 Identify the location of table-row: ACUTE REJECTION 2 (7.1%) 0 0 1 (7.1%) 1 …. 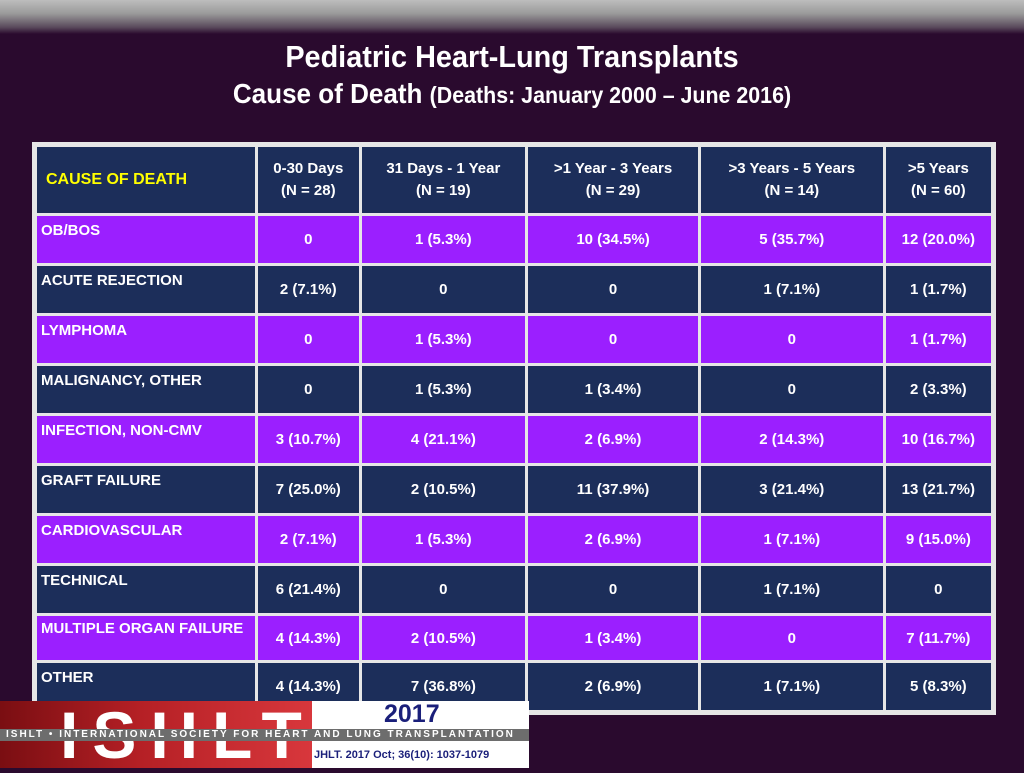
(514, 289).